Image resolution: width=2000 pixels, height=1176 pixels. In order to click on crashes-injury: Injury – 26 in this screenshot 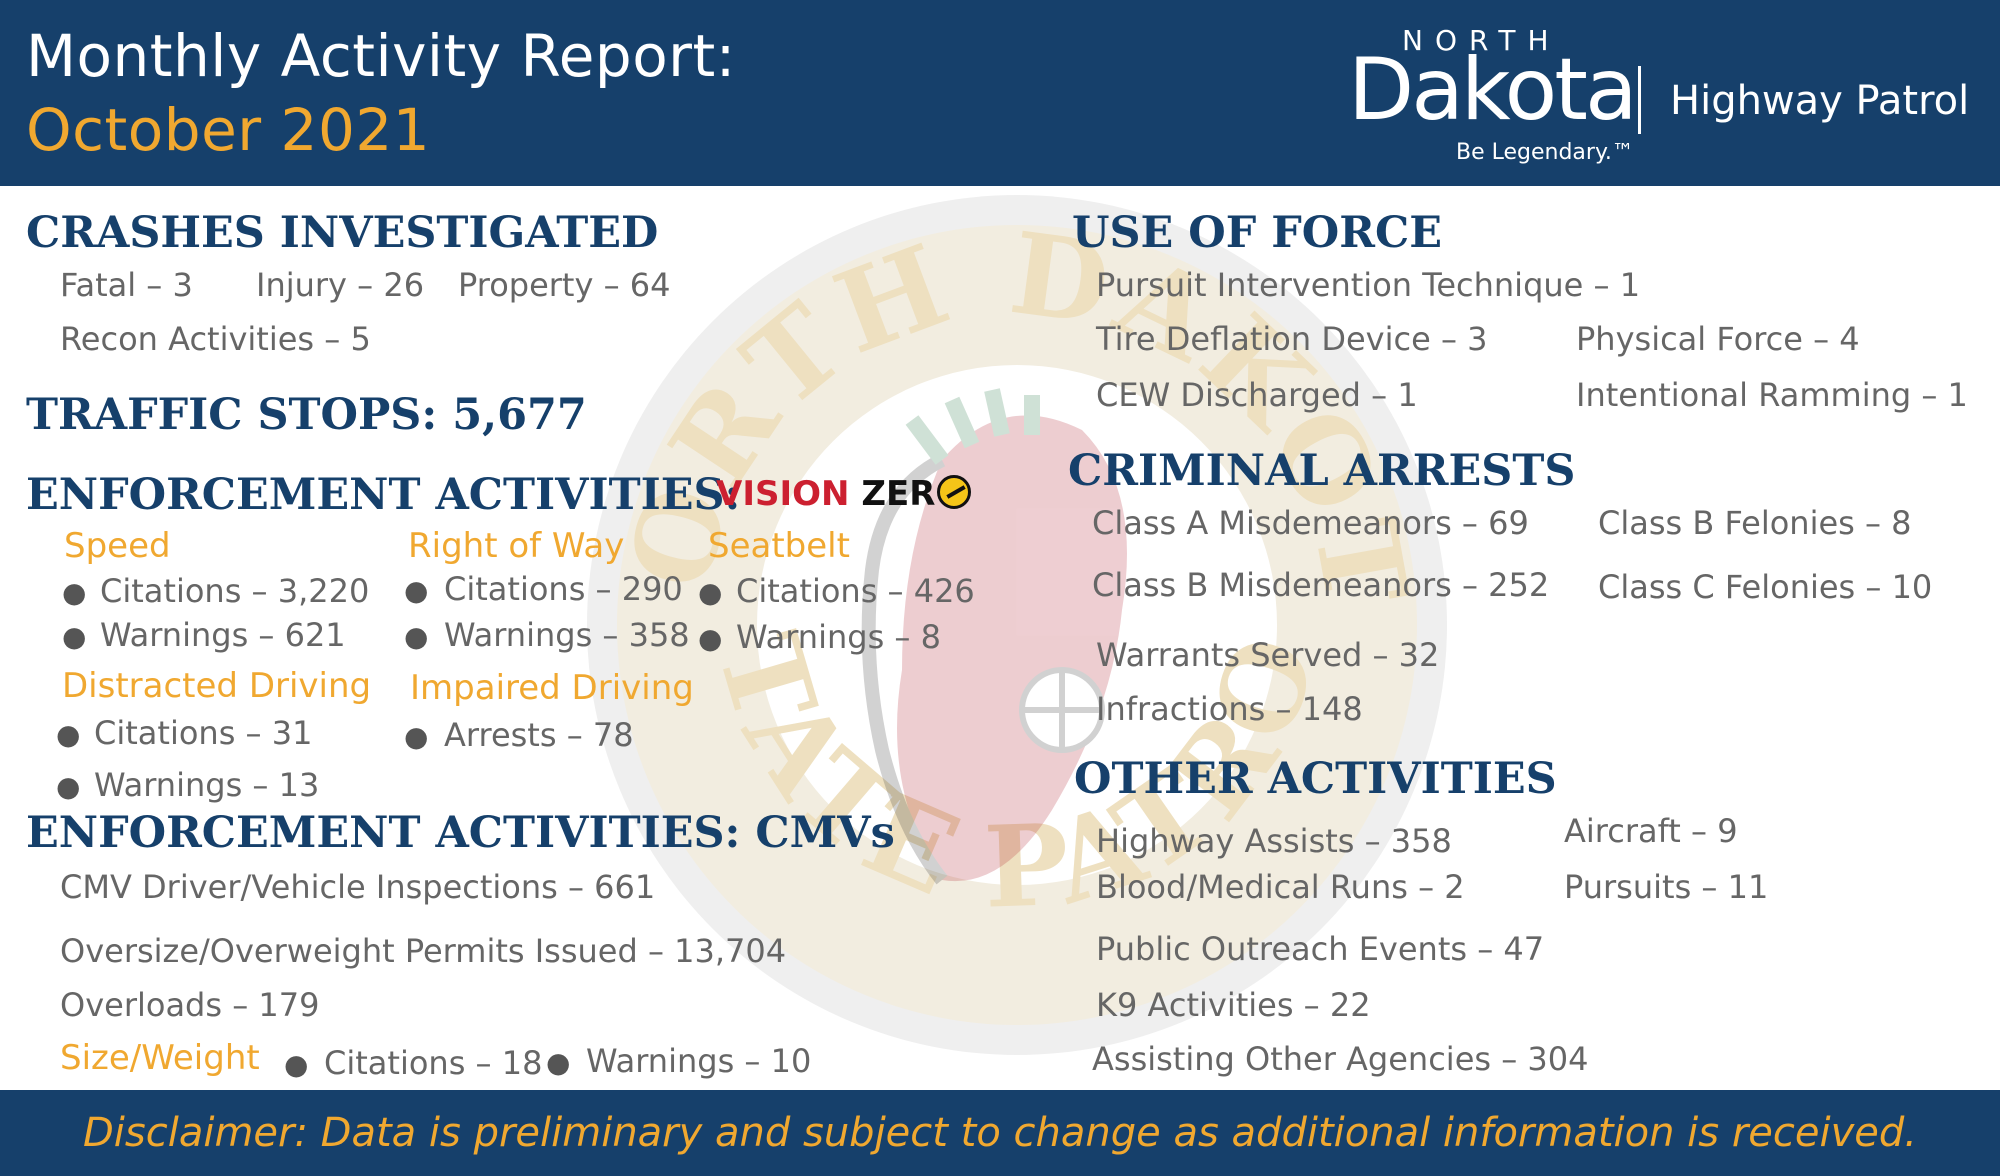, I will do `click(340, 285)`.